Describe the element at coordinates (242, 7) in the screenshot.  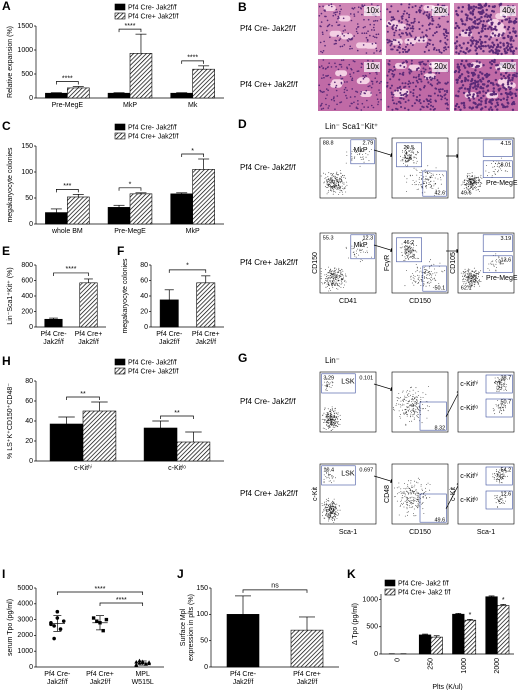
I see `panel-letter: B` at that location.